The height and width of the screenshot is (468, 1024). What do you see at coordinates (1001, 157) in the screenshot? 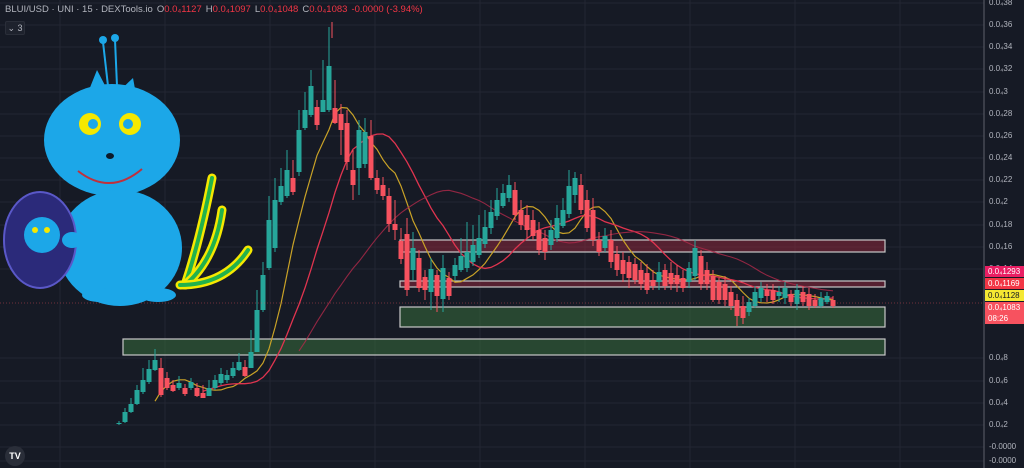
I see `price-axis-label: 0.0₄24` at bounding box center [1001, 157].